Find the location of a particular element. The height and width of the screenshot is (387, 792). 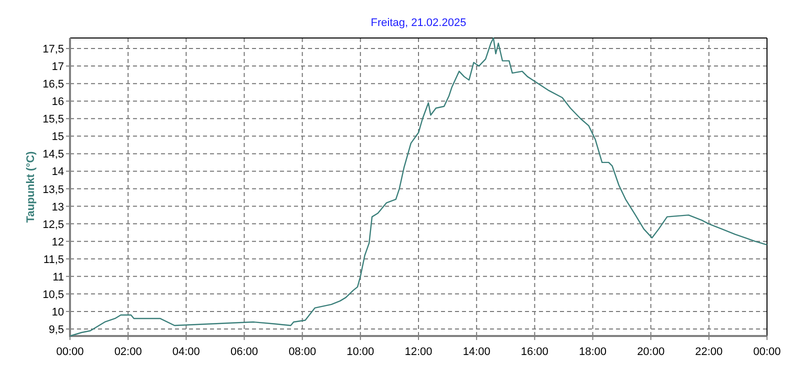

x-tick-label: 06:00 is located at coordinates (244, 352).